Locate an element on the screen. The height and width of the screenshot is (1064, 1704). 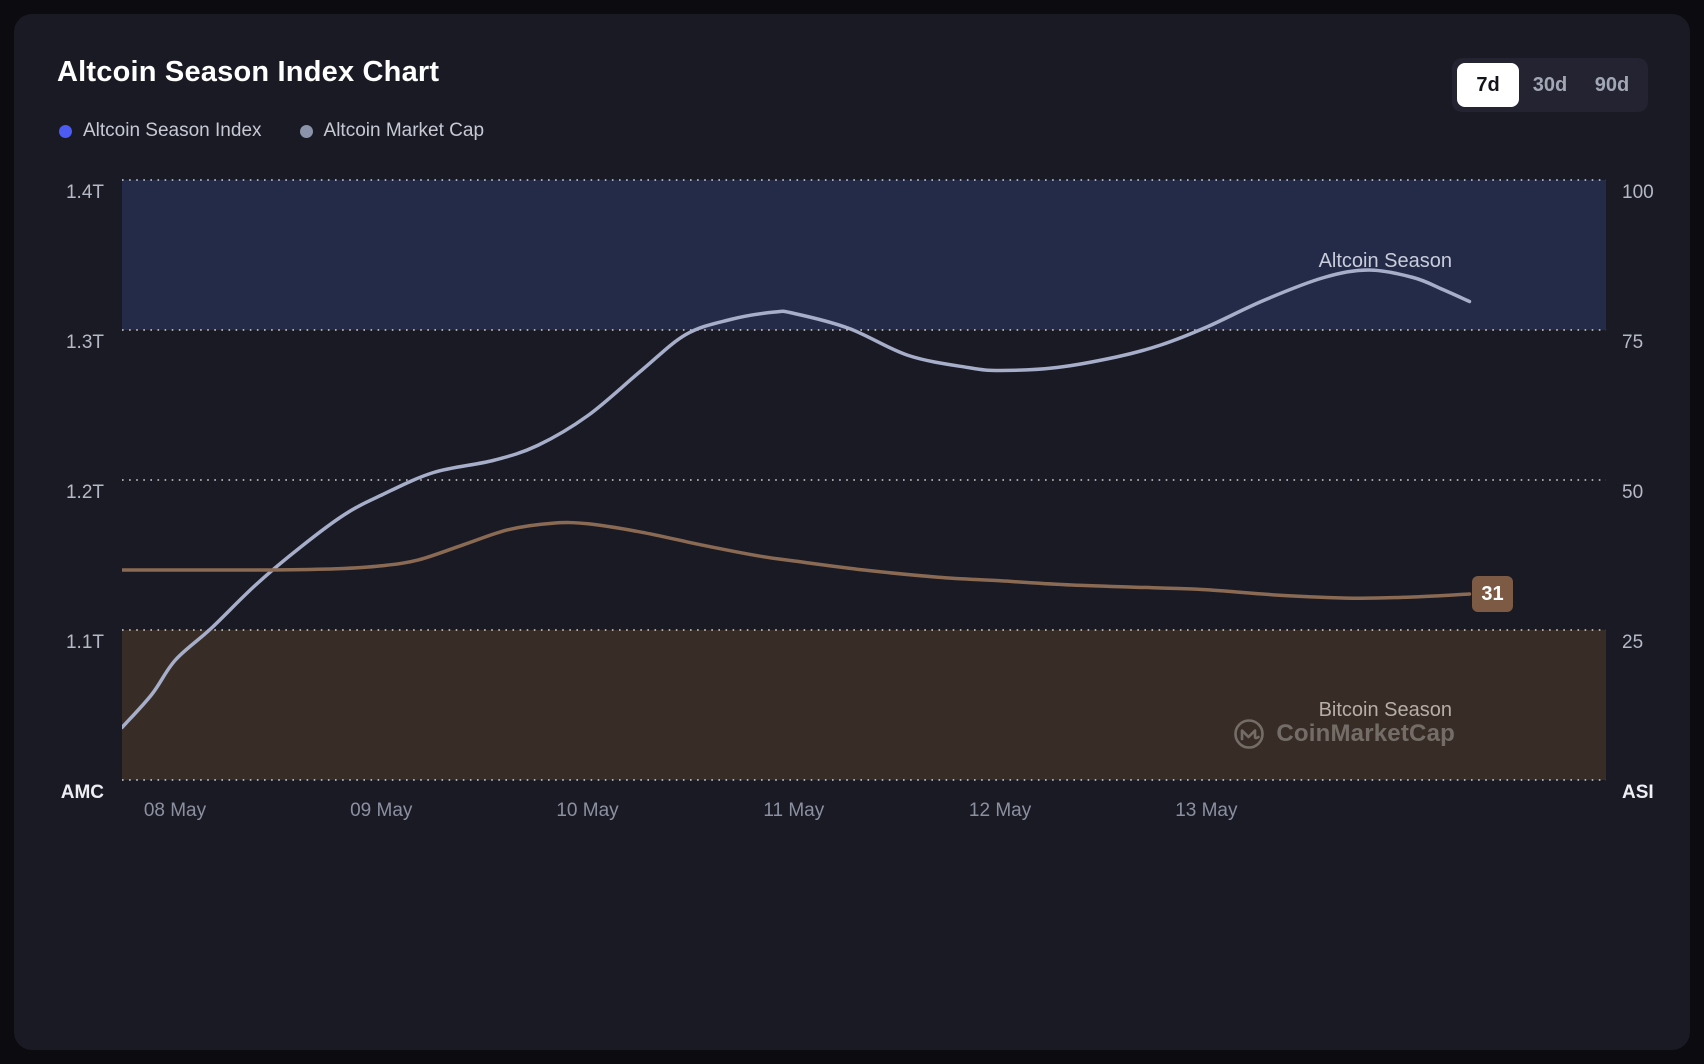
altcoin-season-index-dot-icon is located at coordinates (65, 131).